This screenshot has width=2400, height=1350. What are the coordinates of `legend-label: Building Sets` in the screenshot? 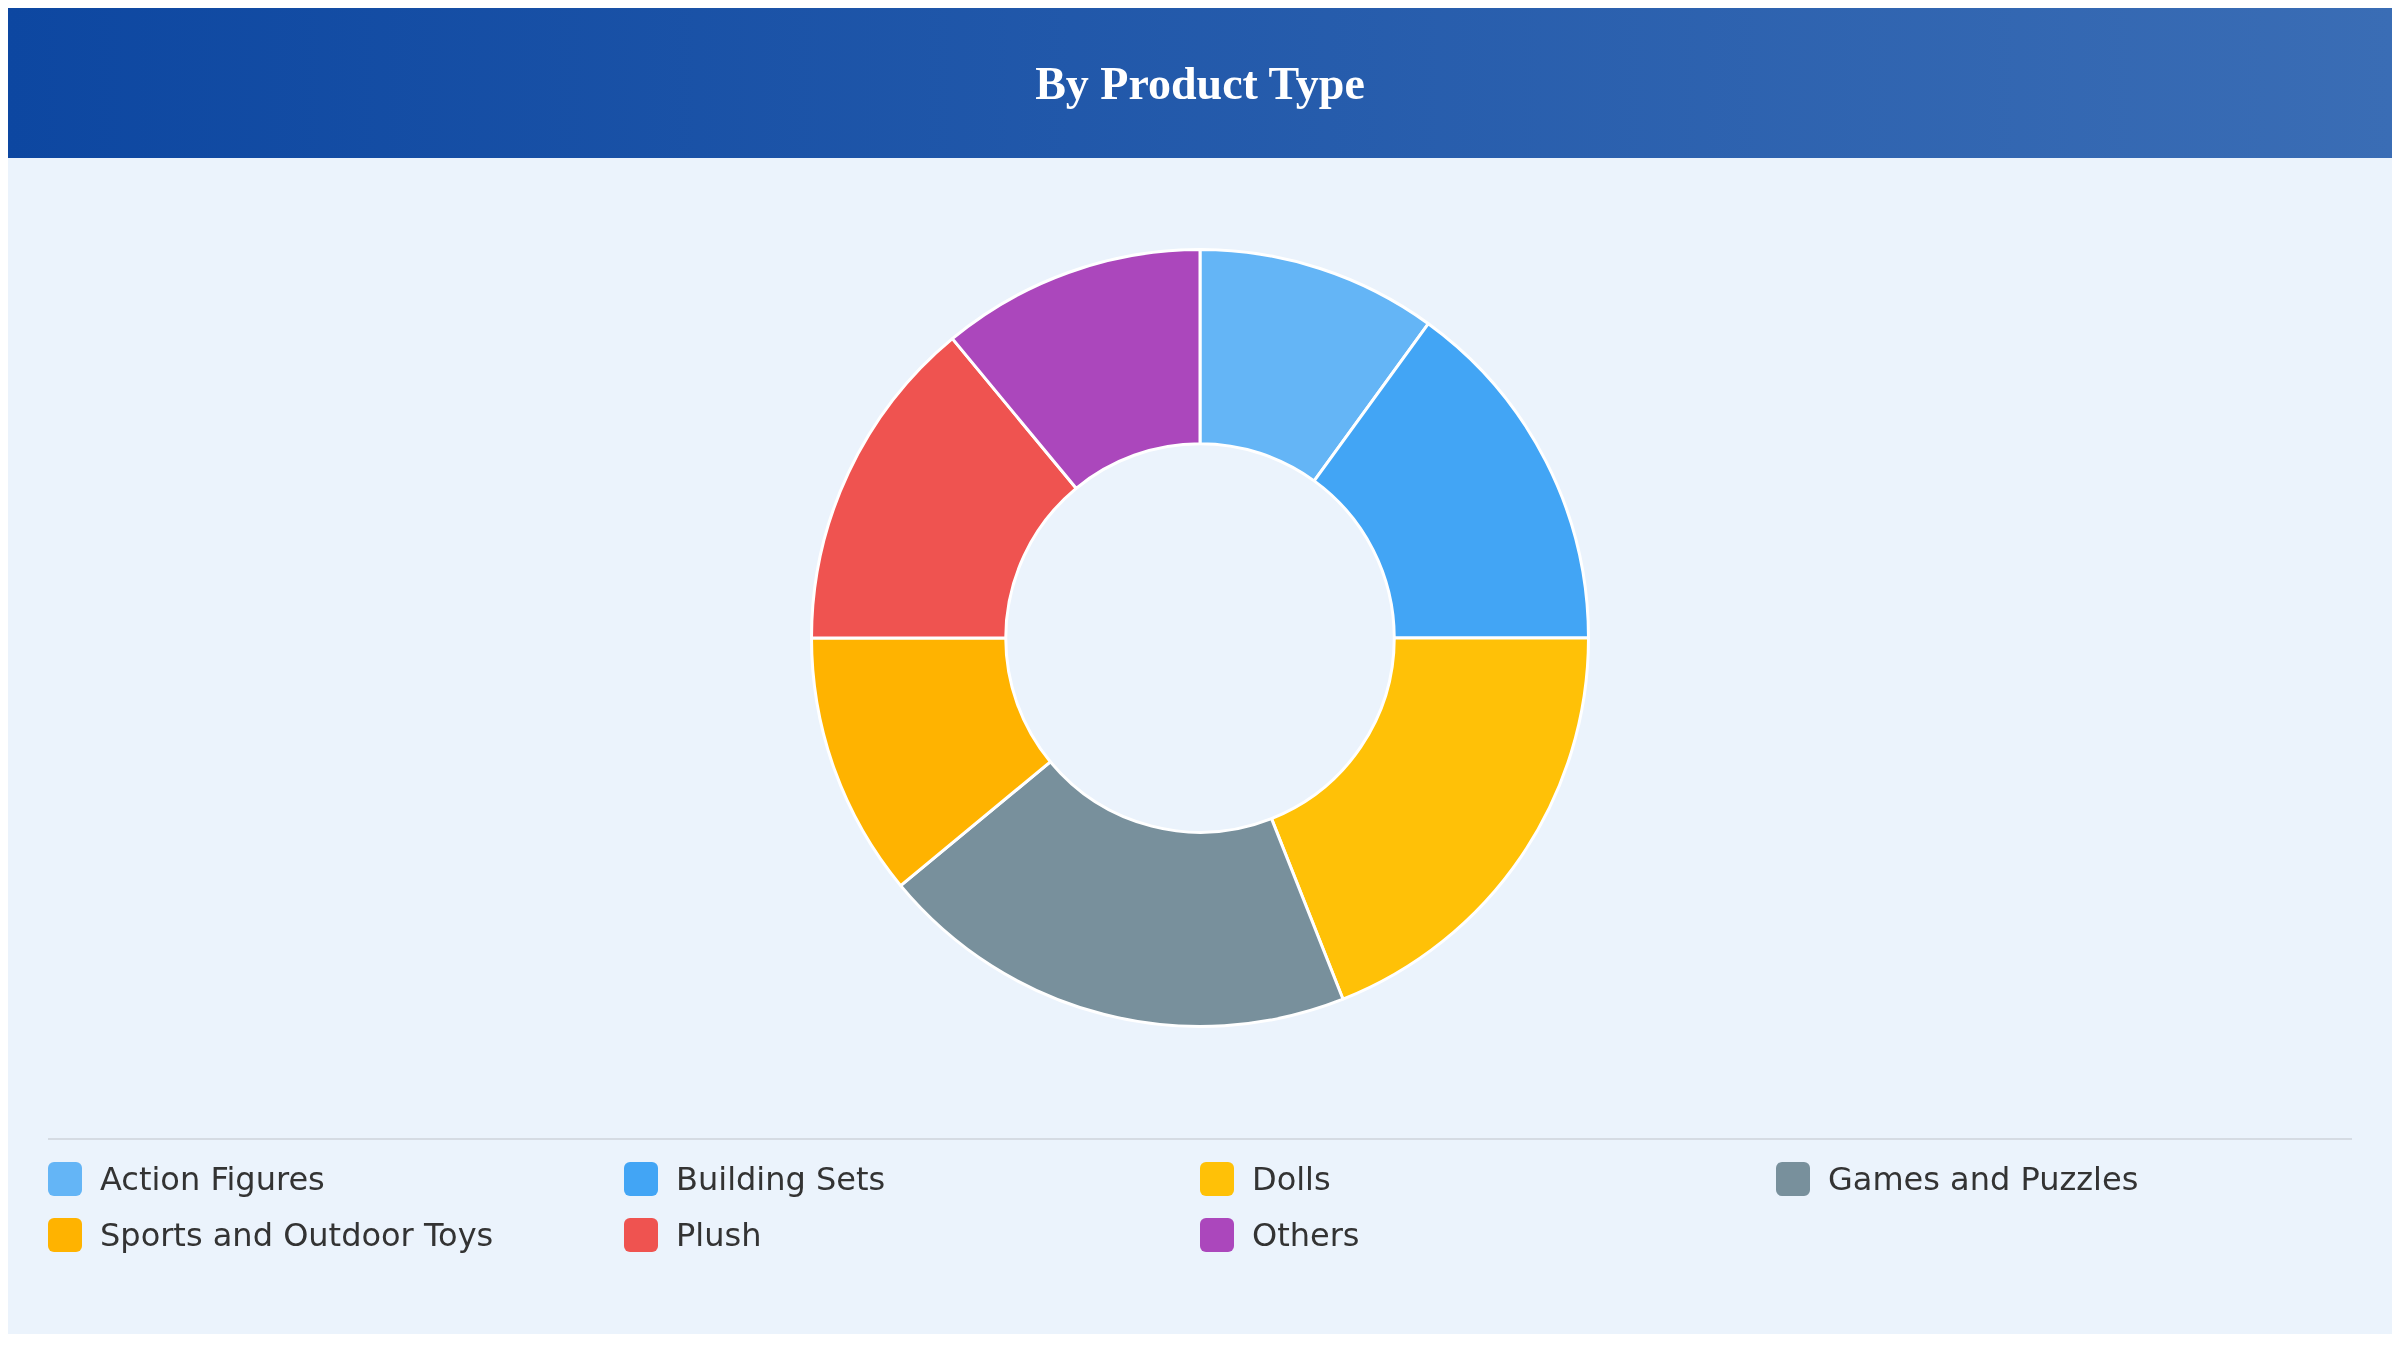 It's located at (781, 1179).